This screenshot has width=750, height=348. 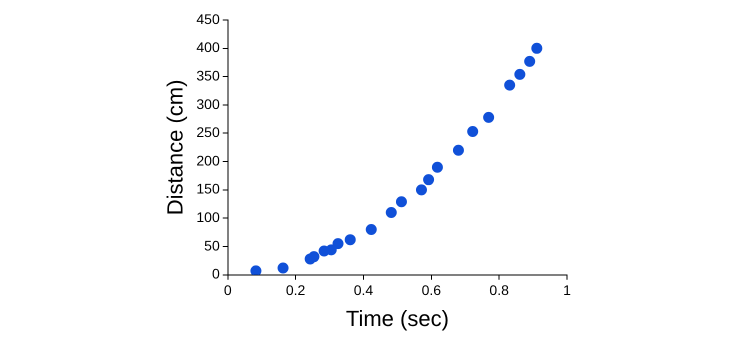 I want to click on x-tick-label: 0.2, so click(x=296, y=290).